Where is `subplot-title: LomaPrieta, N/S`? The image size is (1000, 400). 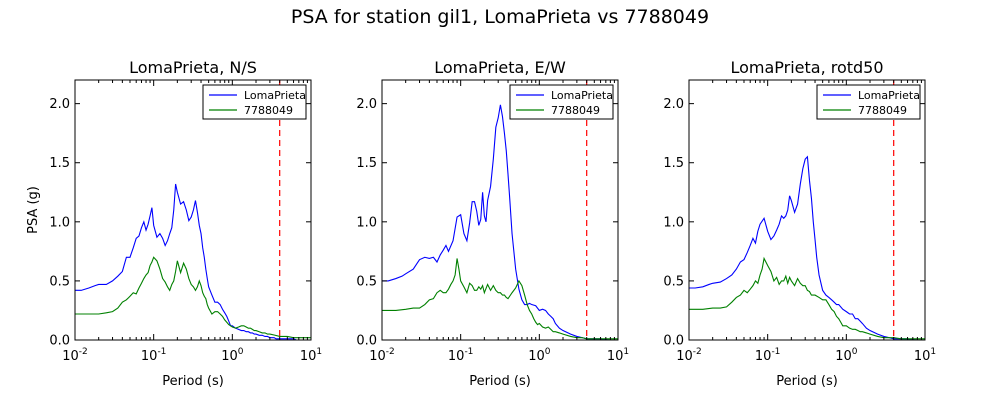
subplot-title: LomaPrieta, N/S is located at coordinates (193, 67).